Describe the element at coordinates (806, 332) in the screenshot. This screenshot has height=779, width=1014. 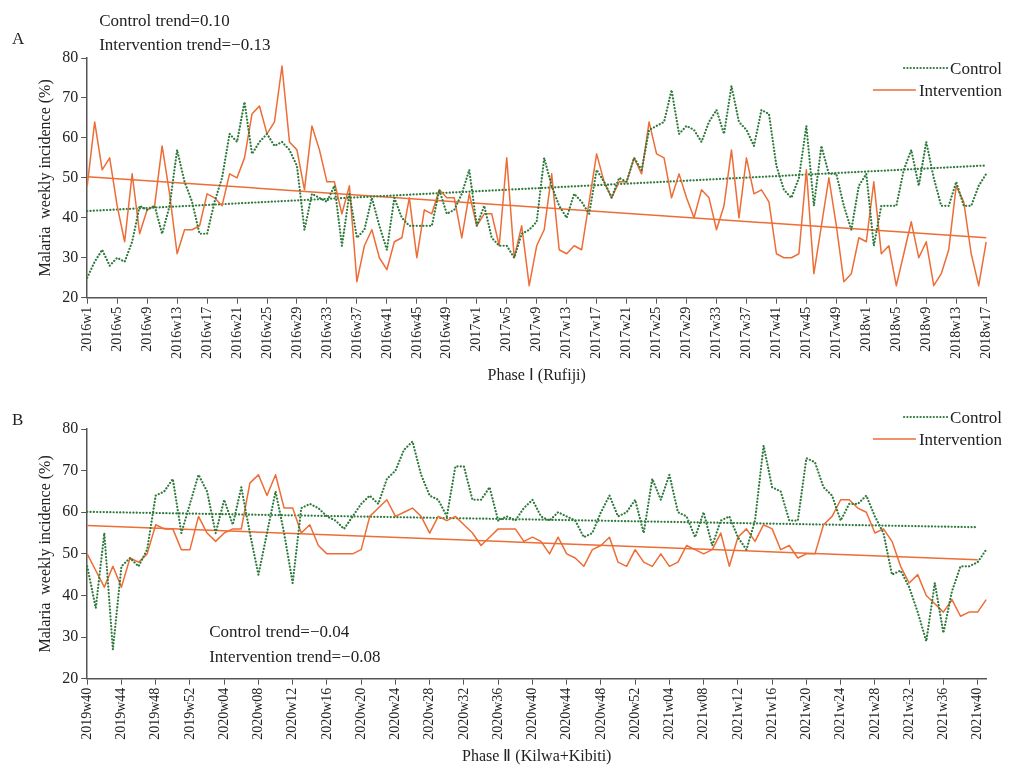
I see `x-tick-label: 2017w45` at that location.